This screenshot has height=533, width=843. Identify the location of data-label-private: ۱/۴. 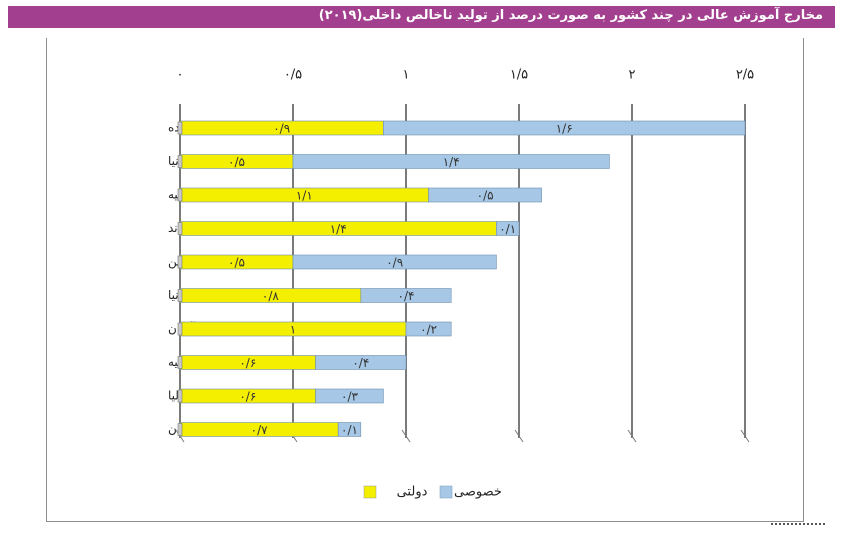
(451, 162).